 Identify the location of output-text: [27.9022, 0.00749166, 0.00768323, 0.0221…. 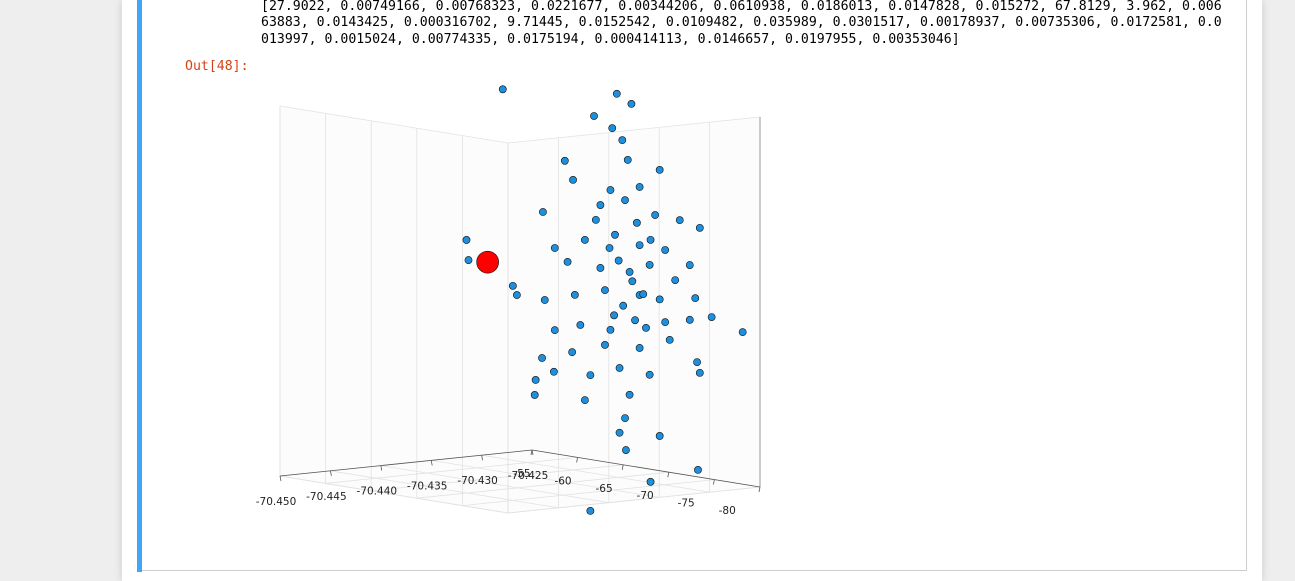
(741, 7).